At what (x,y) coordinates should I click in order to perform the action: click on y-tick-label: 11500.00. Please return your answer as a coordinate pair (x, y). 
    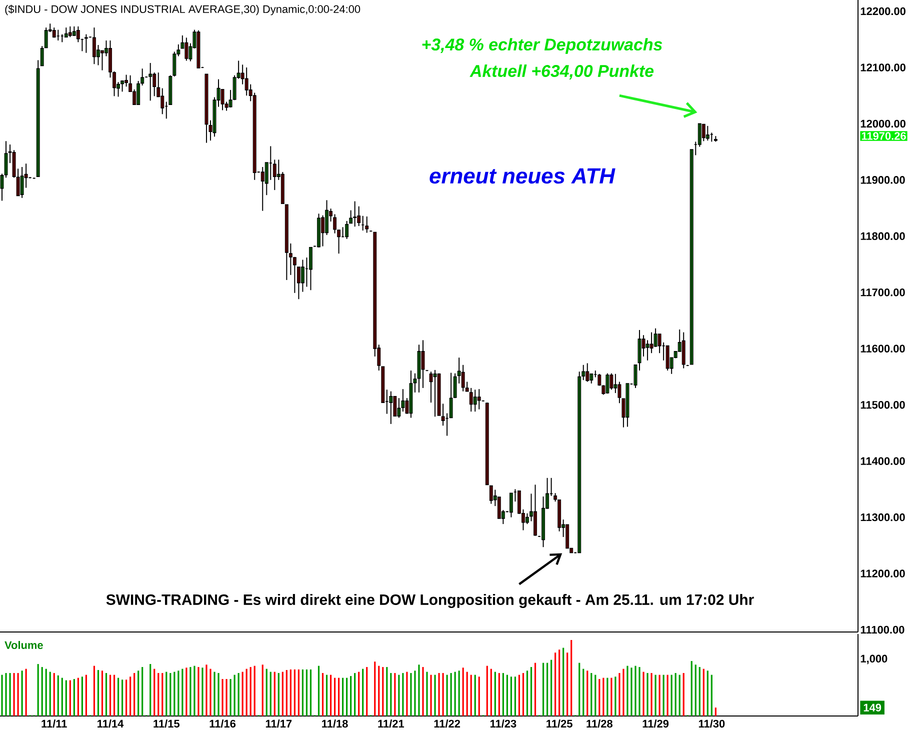
    Looking at the image, I should click on (882, 404).